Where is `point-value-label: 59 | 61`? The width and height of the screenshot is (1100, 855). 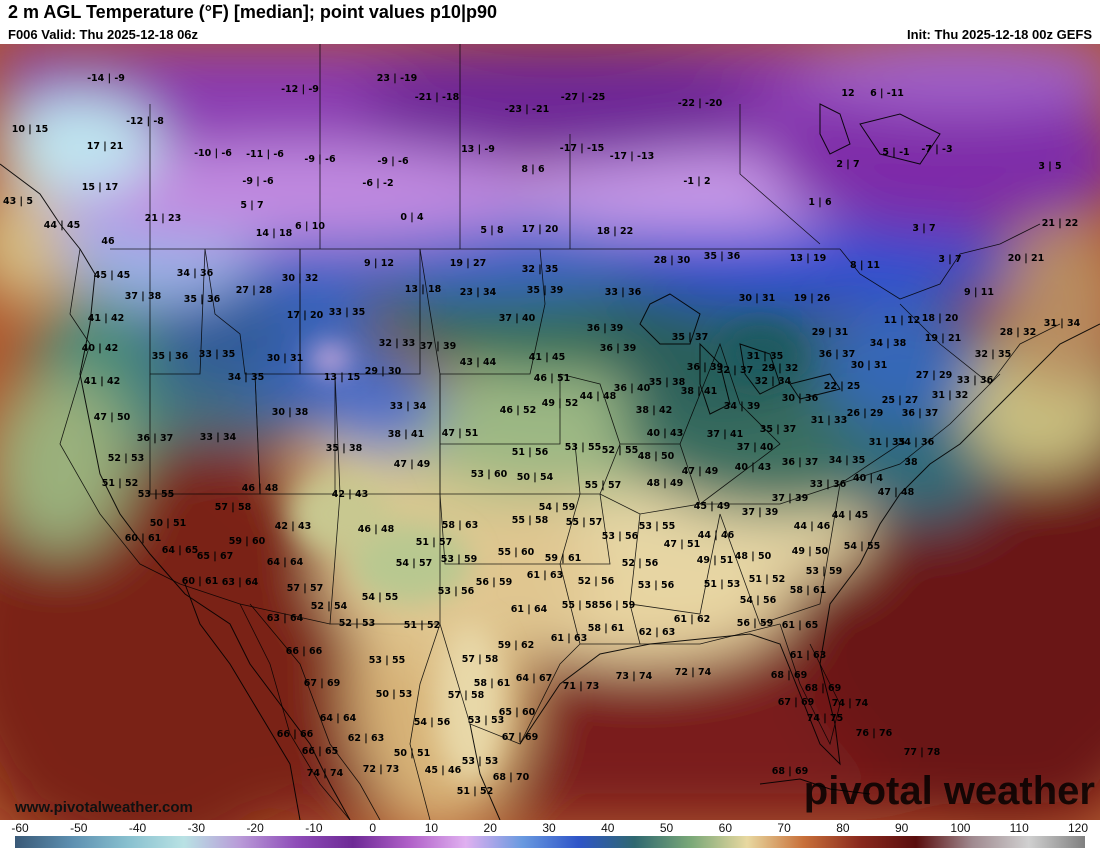
point-value-label: 59 | 61 is located at coordinates (563, 558).